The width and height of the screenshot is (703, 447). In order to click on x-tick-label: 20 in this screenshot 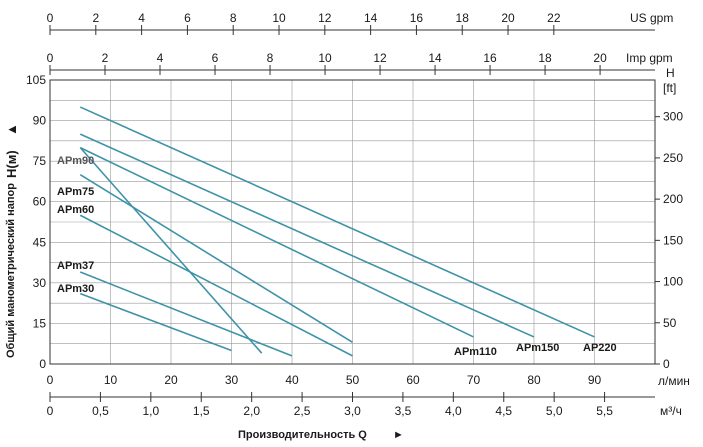, I will do `click(171, 380)`.